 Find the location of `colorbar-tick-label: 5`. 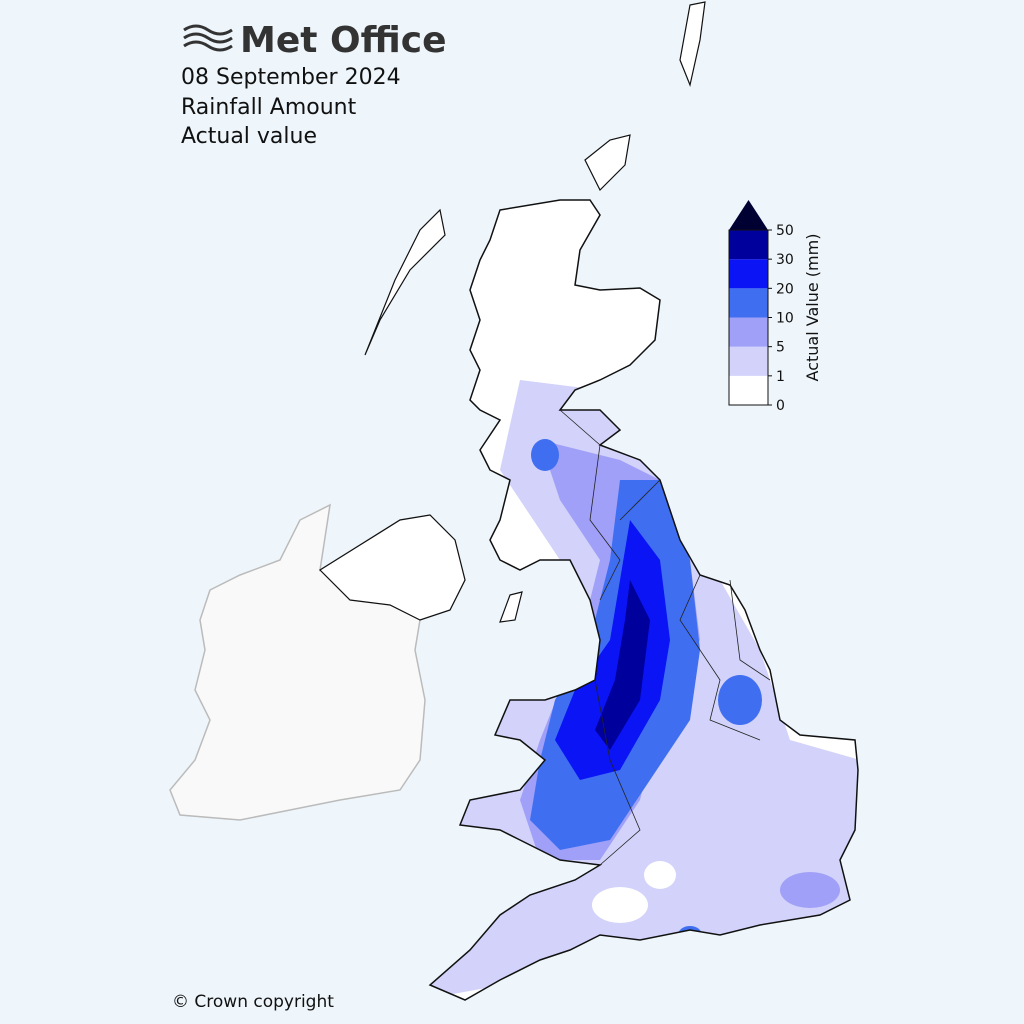

colorbar-tick-label: 5 is located at coordinates (780, 348).